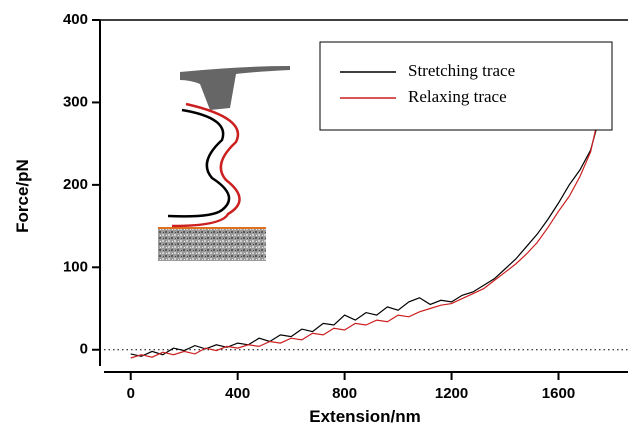  I want to click on legend: Stretching trace Relaxing trace, so click(466, 86).